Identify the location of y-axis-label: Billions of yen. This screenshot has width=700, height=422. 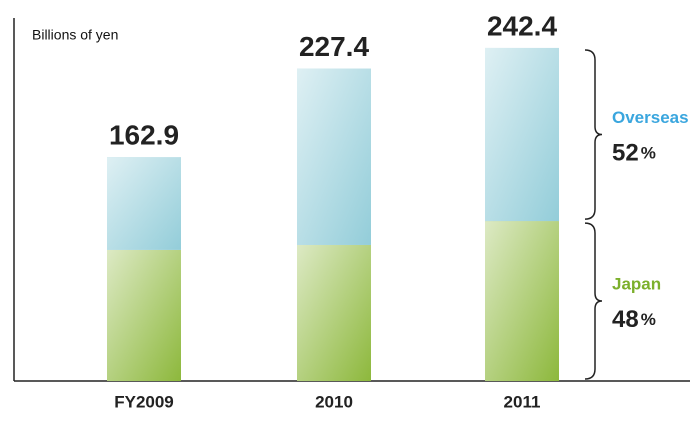
(75, 35).